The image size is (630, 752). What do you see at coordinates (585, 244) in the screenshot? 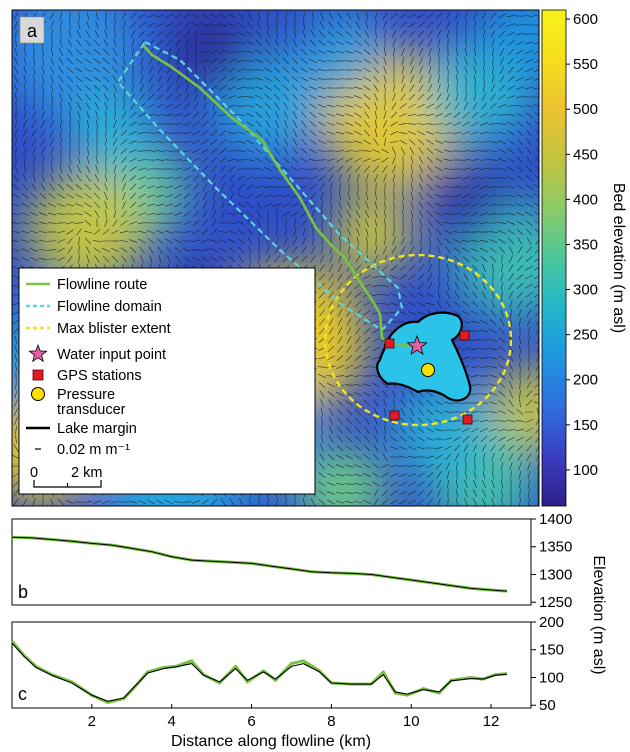
I see `colorbar-tick-label: 350` at bounding box center [585, 244].